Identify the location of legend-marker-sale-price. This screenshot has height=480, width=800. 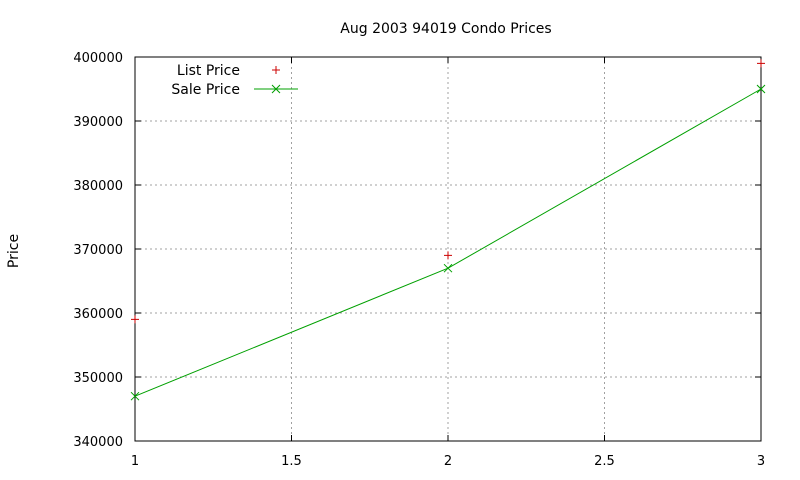
(276, 89).